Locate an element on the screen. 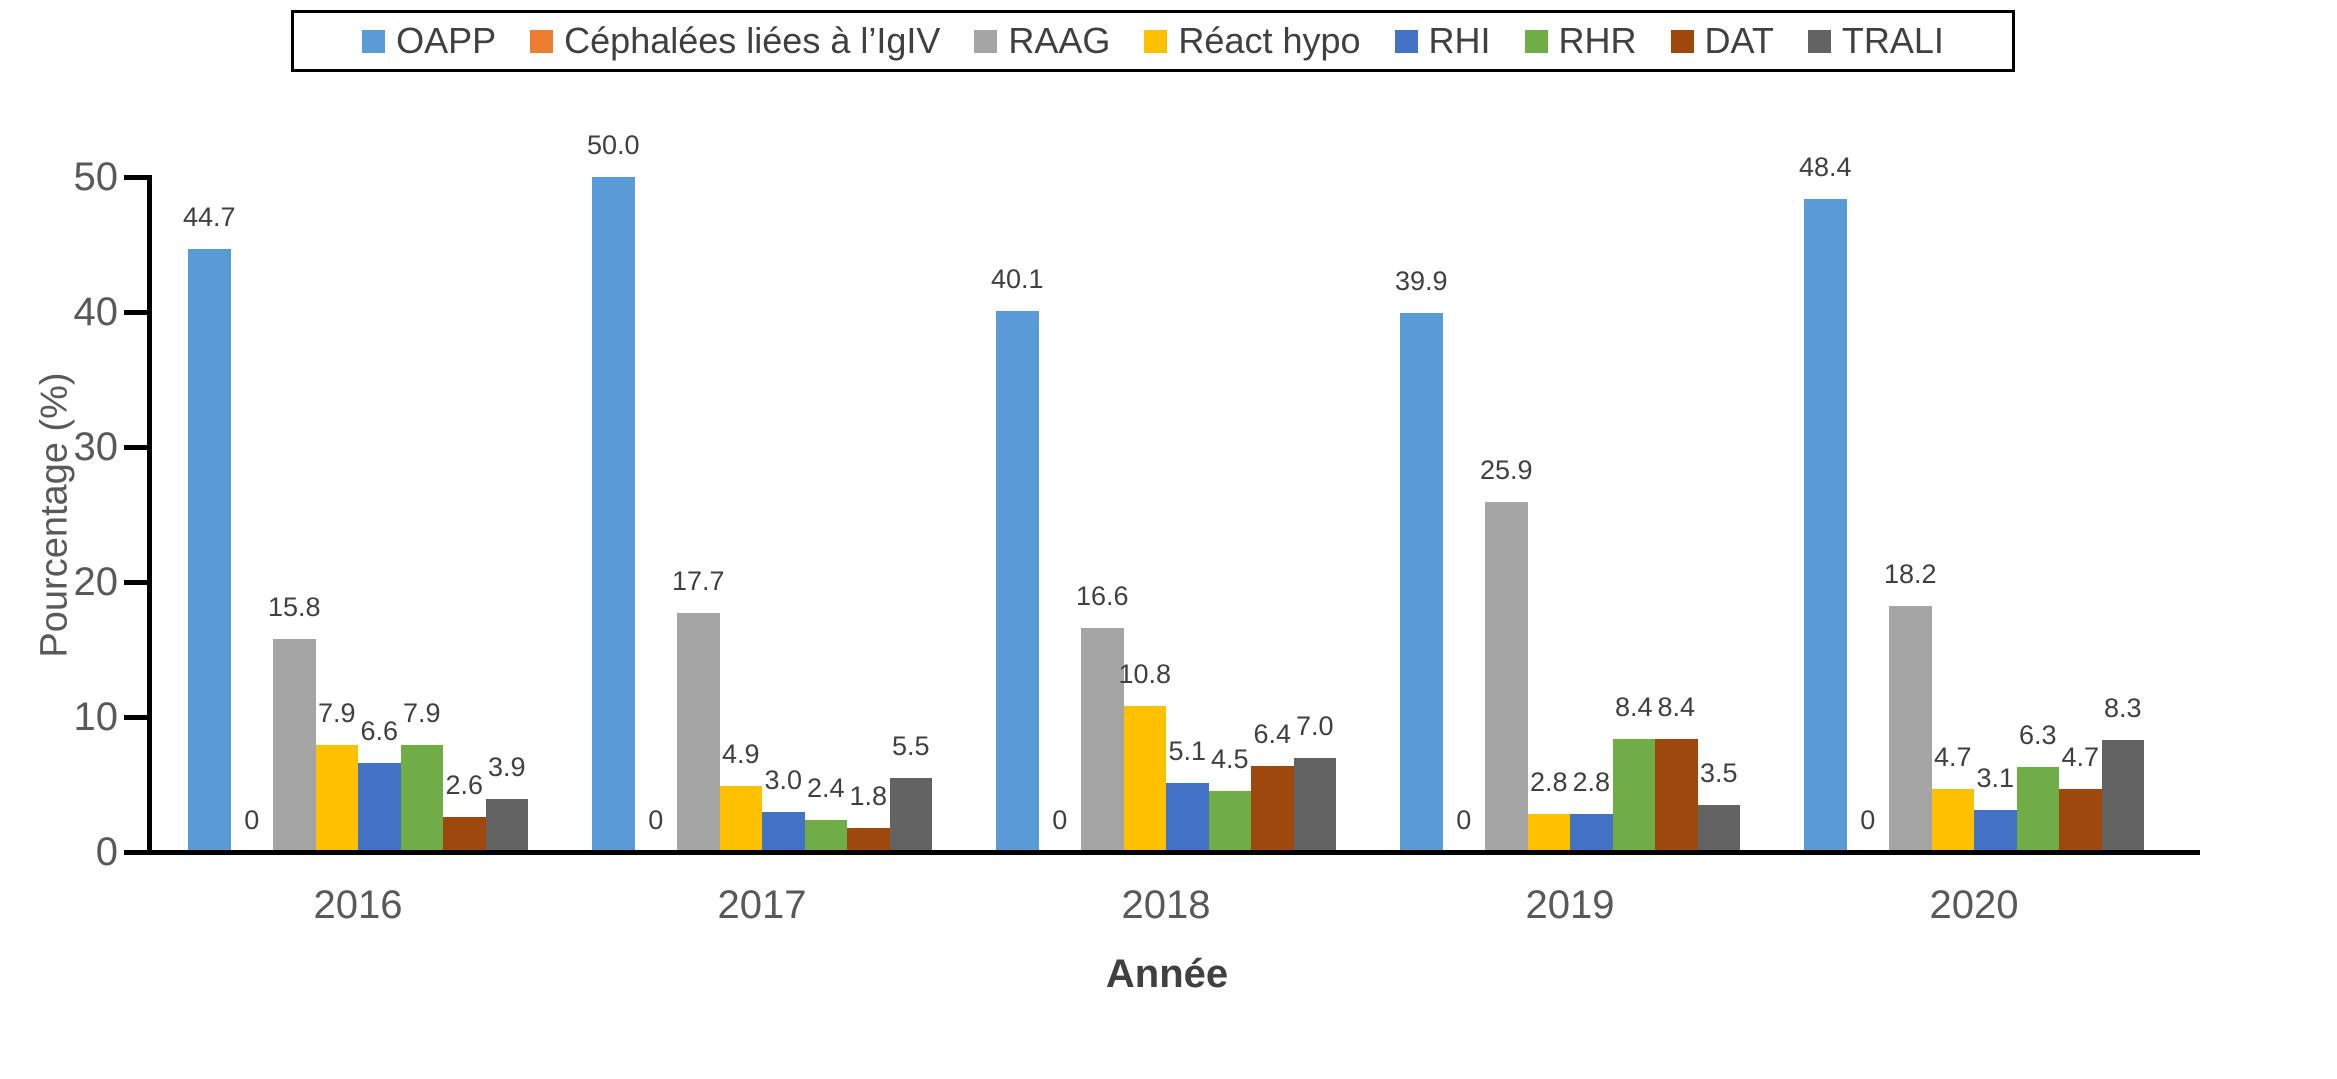 This screenshot has width=2337, height=1079. data-label-trali-2020: 8.3 is located at coordinates (2122, 707).